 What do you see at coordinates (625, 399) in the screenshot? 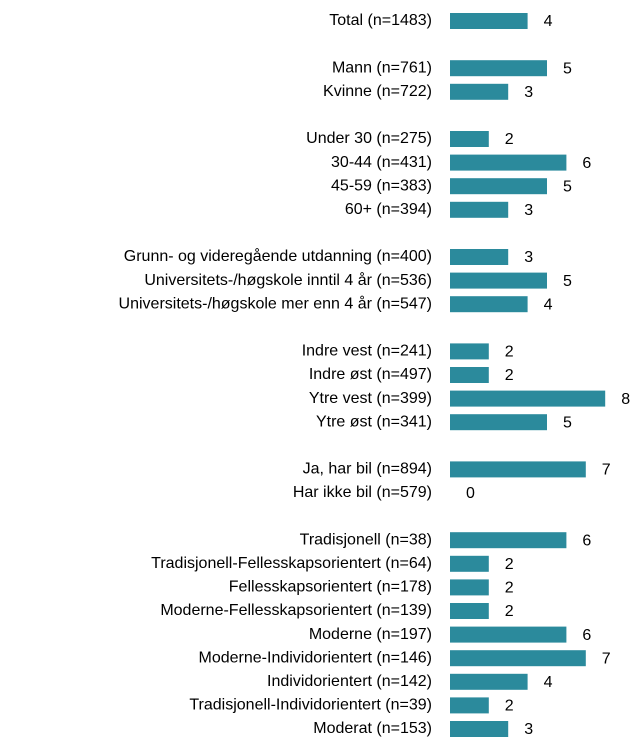
I see `value-label: 8` at bounding box center [625, 399].